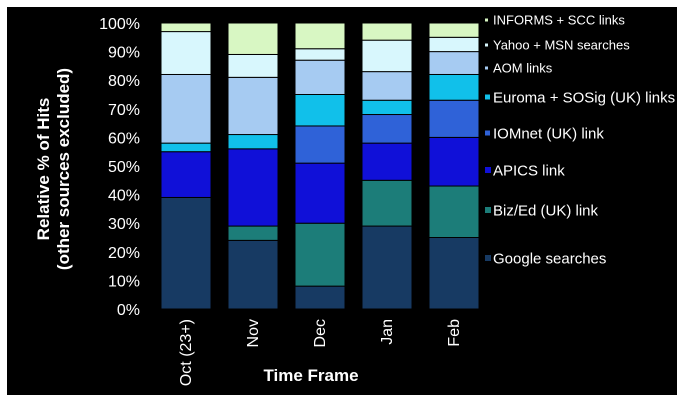 This screenshot has height=400, width=682. I want to click on x-tick-label: Oct (23+), so click(186, 352).